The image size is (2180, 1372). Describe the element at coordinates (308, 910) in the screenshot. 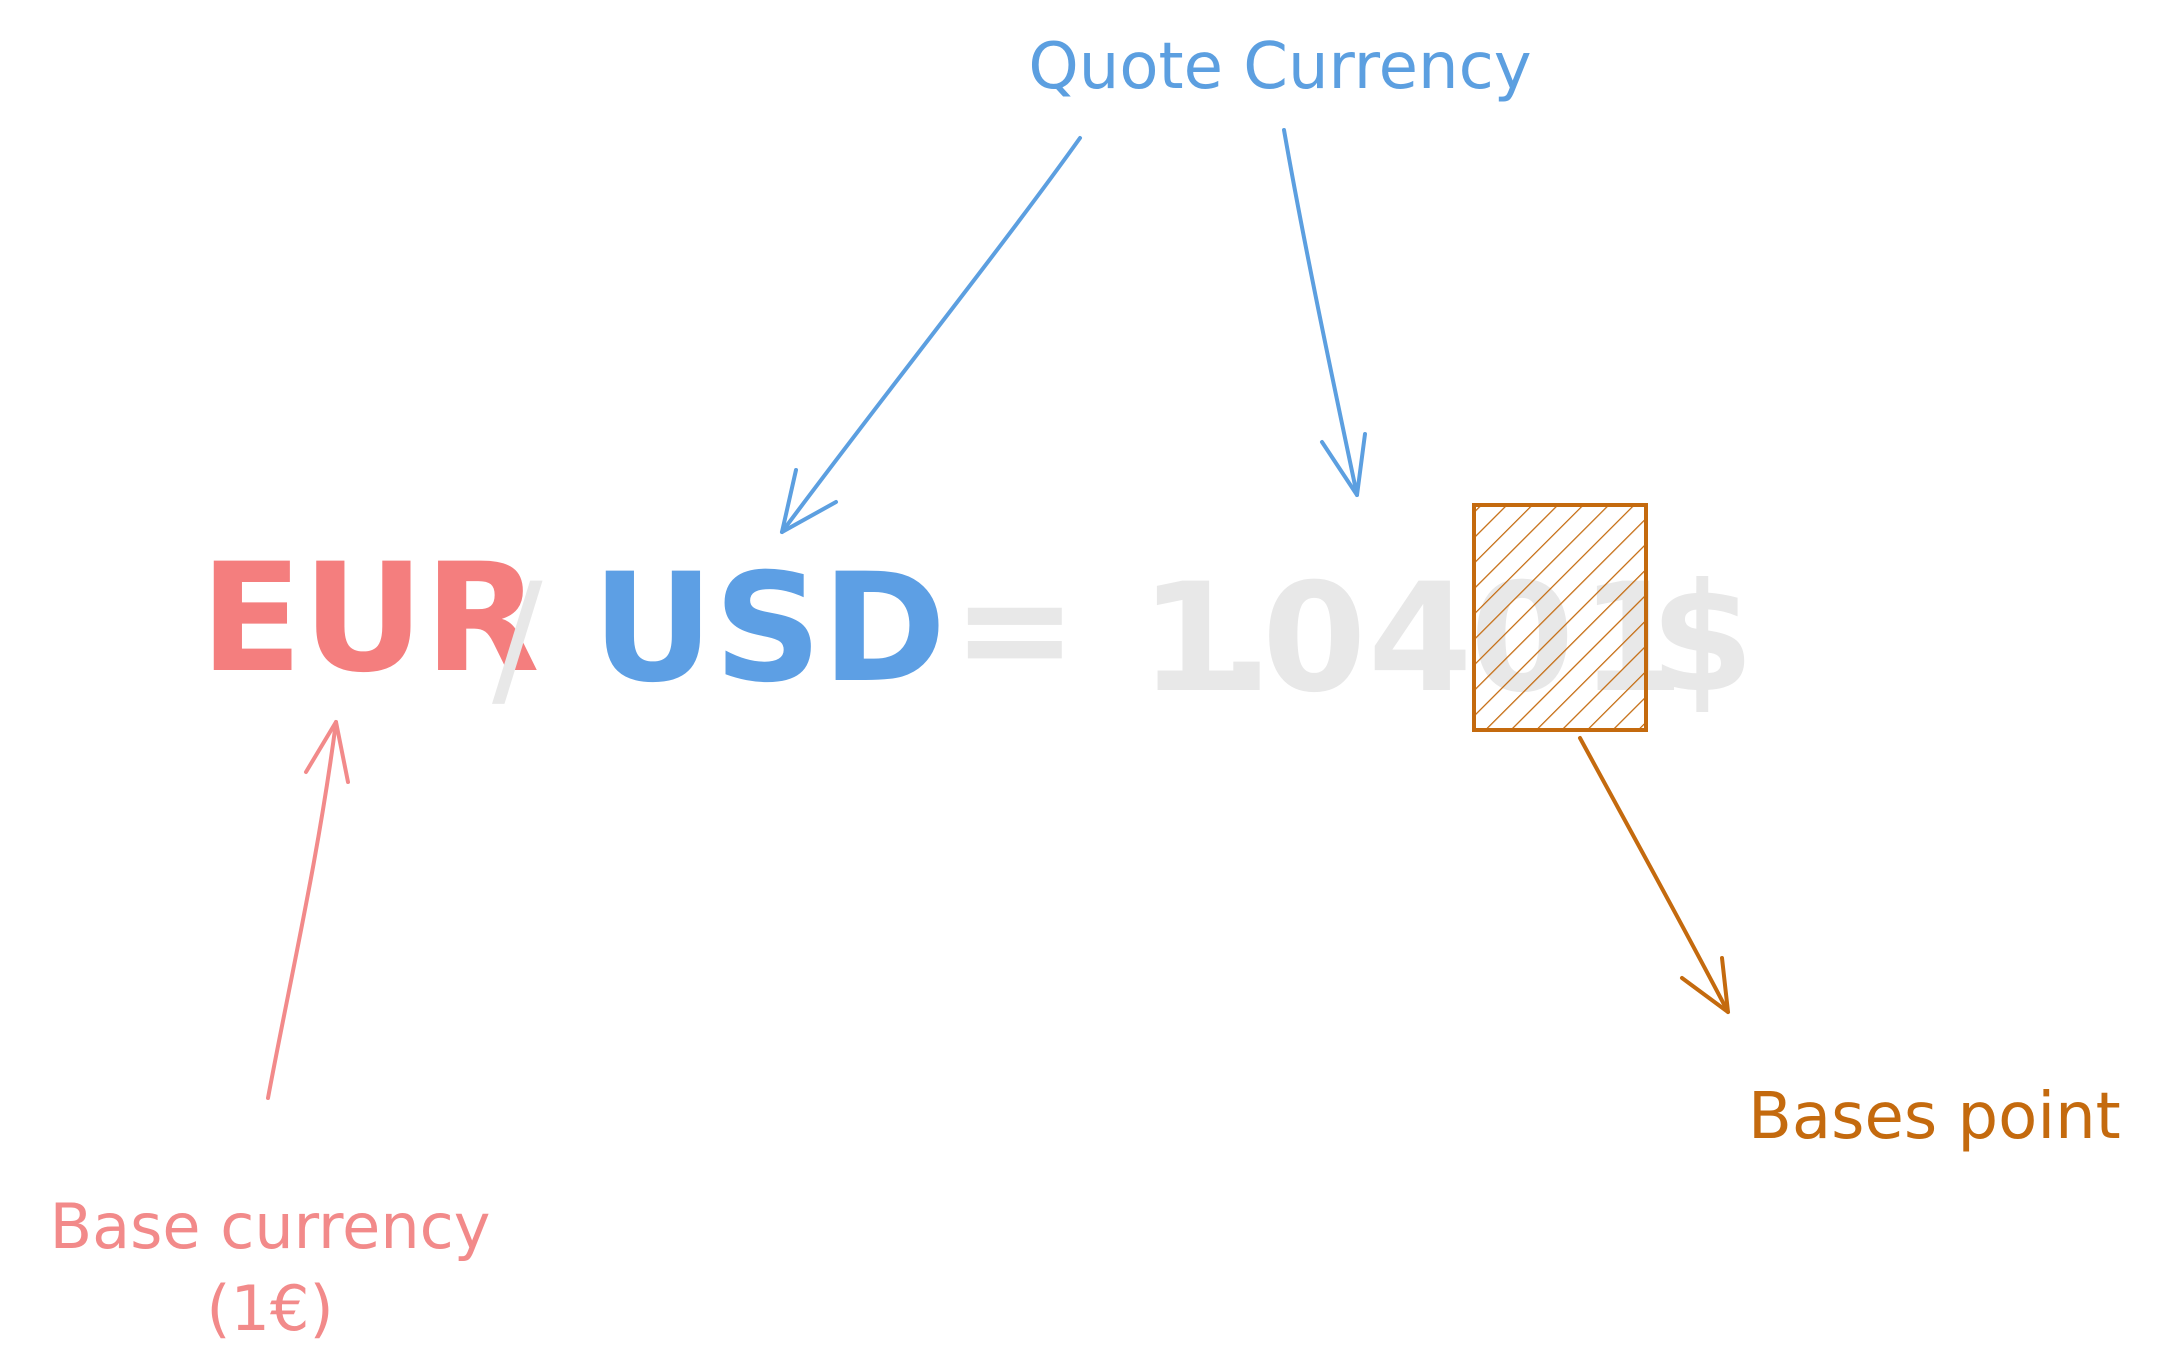

I see `arrow-to-eur` at that location.